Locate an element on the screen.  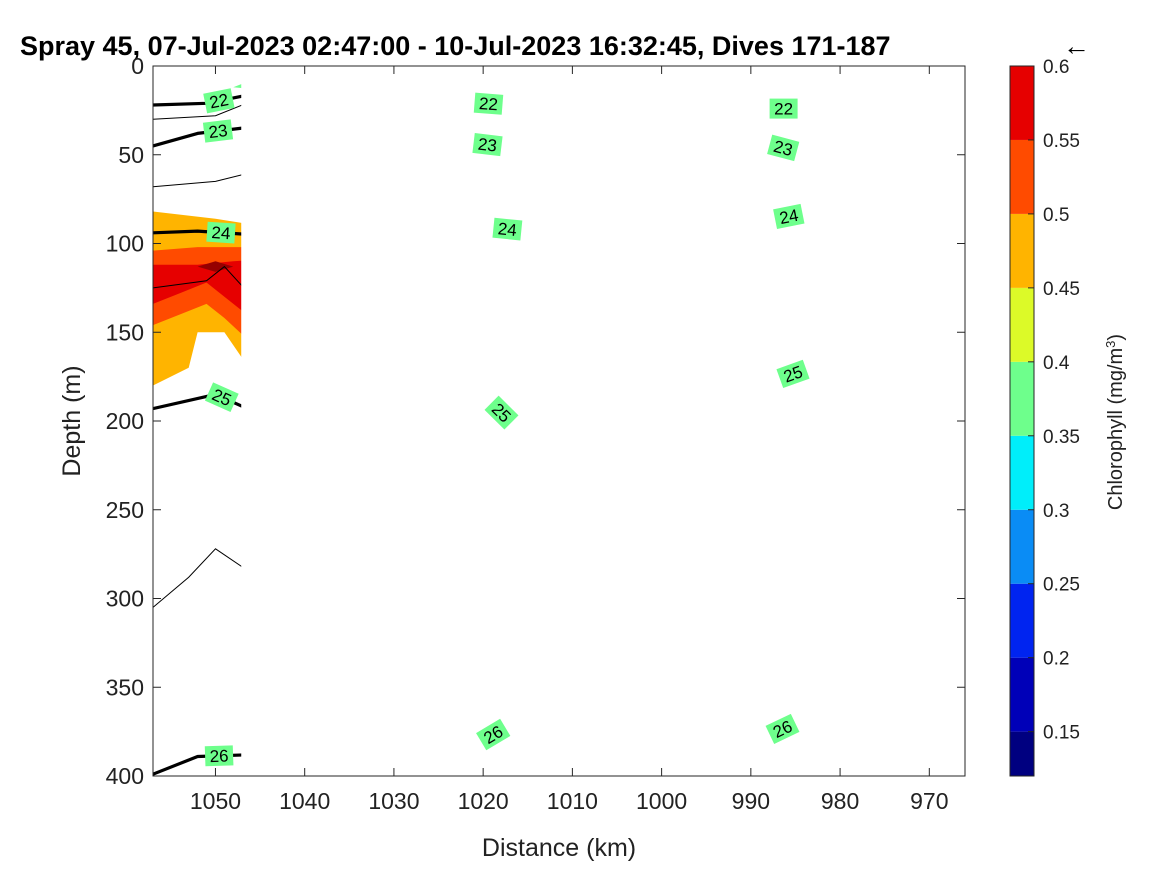
colorbar-tick-label: 0.4 is located at coordinates (1056, 363).